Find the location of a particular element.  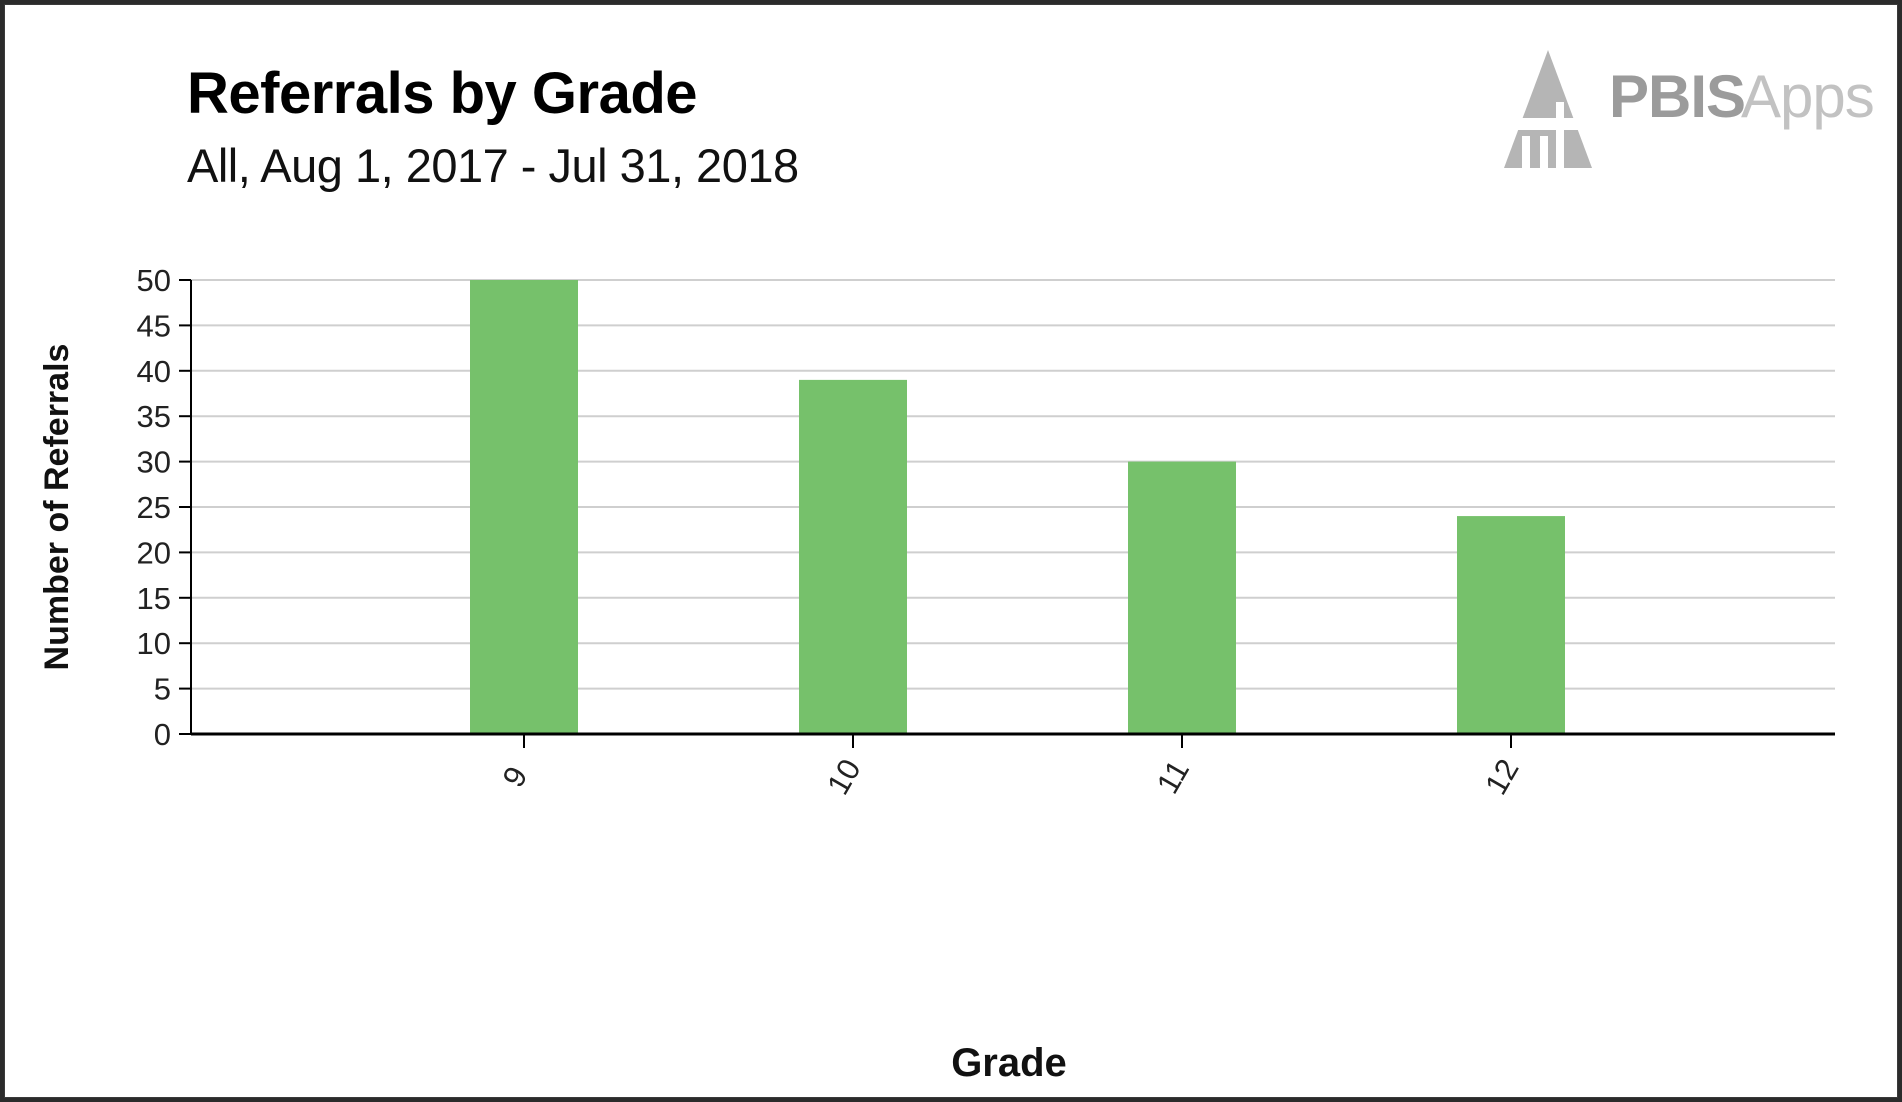

y-tick-label: 35 is located at coordinates (154, 416).